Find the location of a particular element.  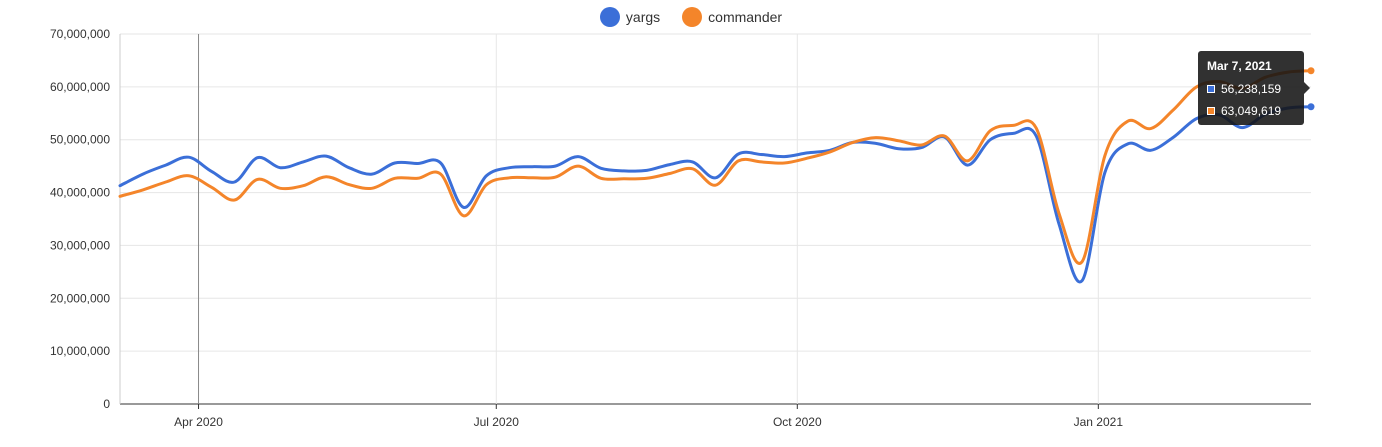

y-tick-label-3: 30,000,000 is located at coordinates (80, 245).